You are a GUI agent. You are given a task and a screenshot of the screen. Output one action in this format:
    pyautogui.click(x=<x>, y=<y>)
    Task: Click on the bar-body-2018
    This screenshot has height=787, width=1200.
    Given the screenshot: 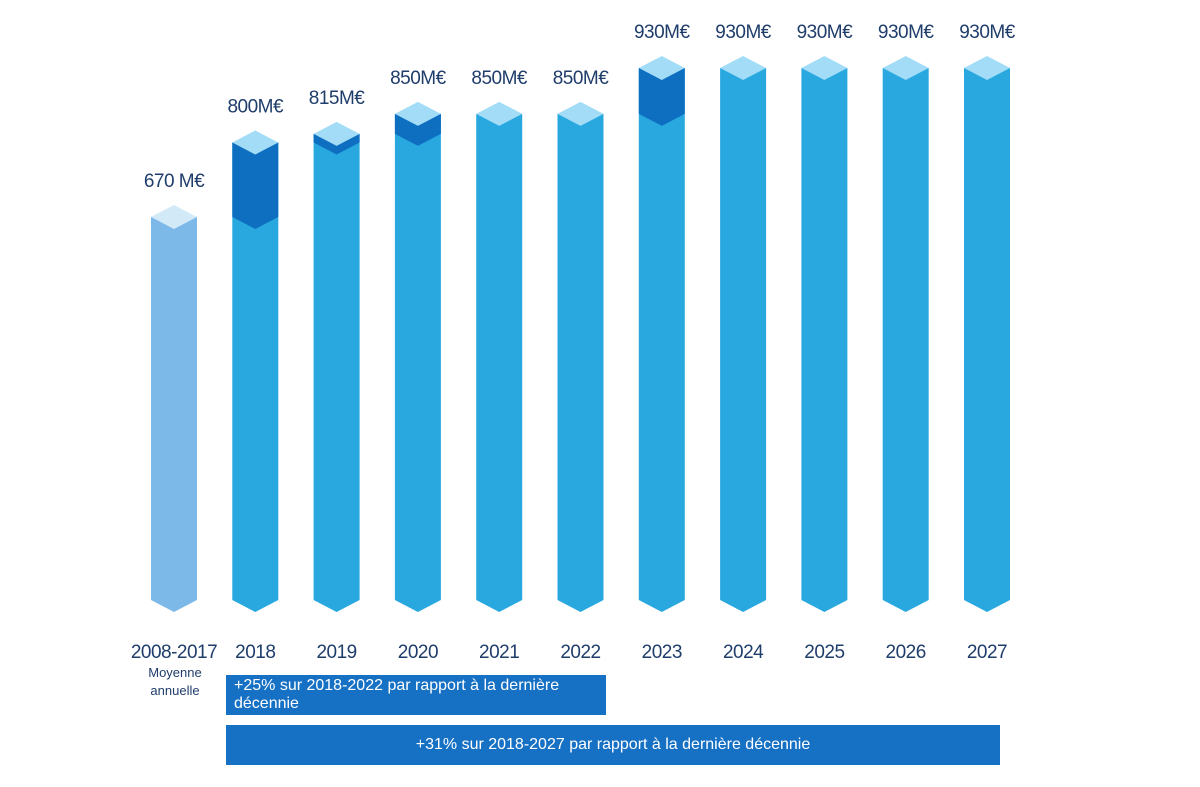 What is the action you would take?
    pyautogui.click(x=255, y=377)
    